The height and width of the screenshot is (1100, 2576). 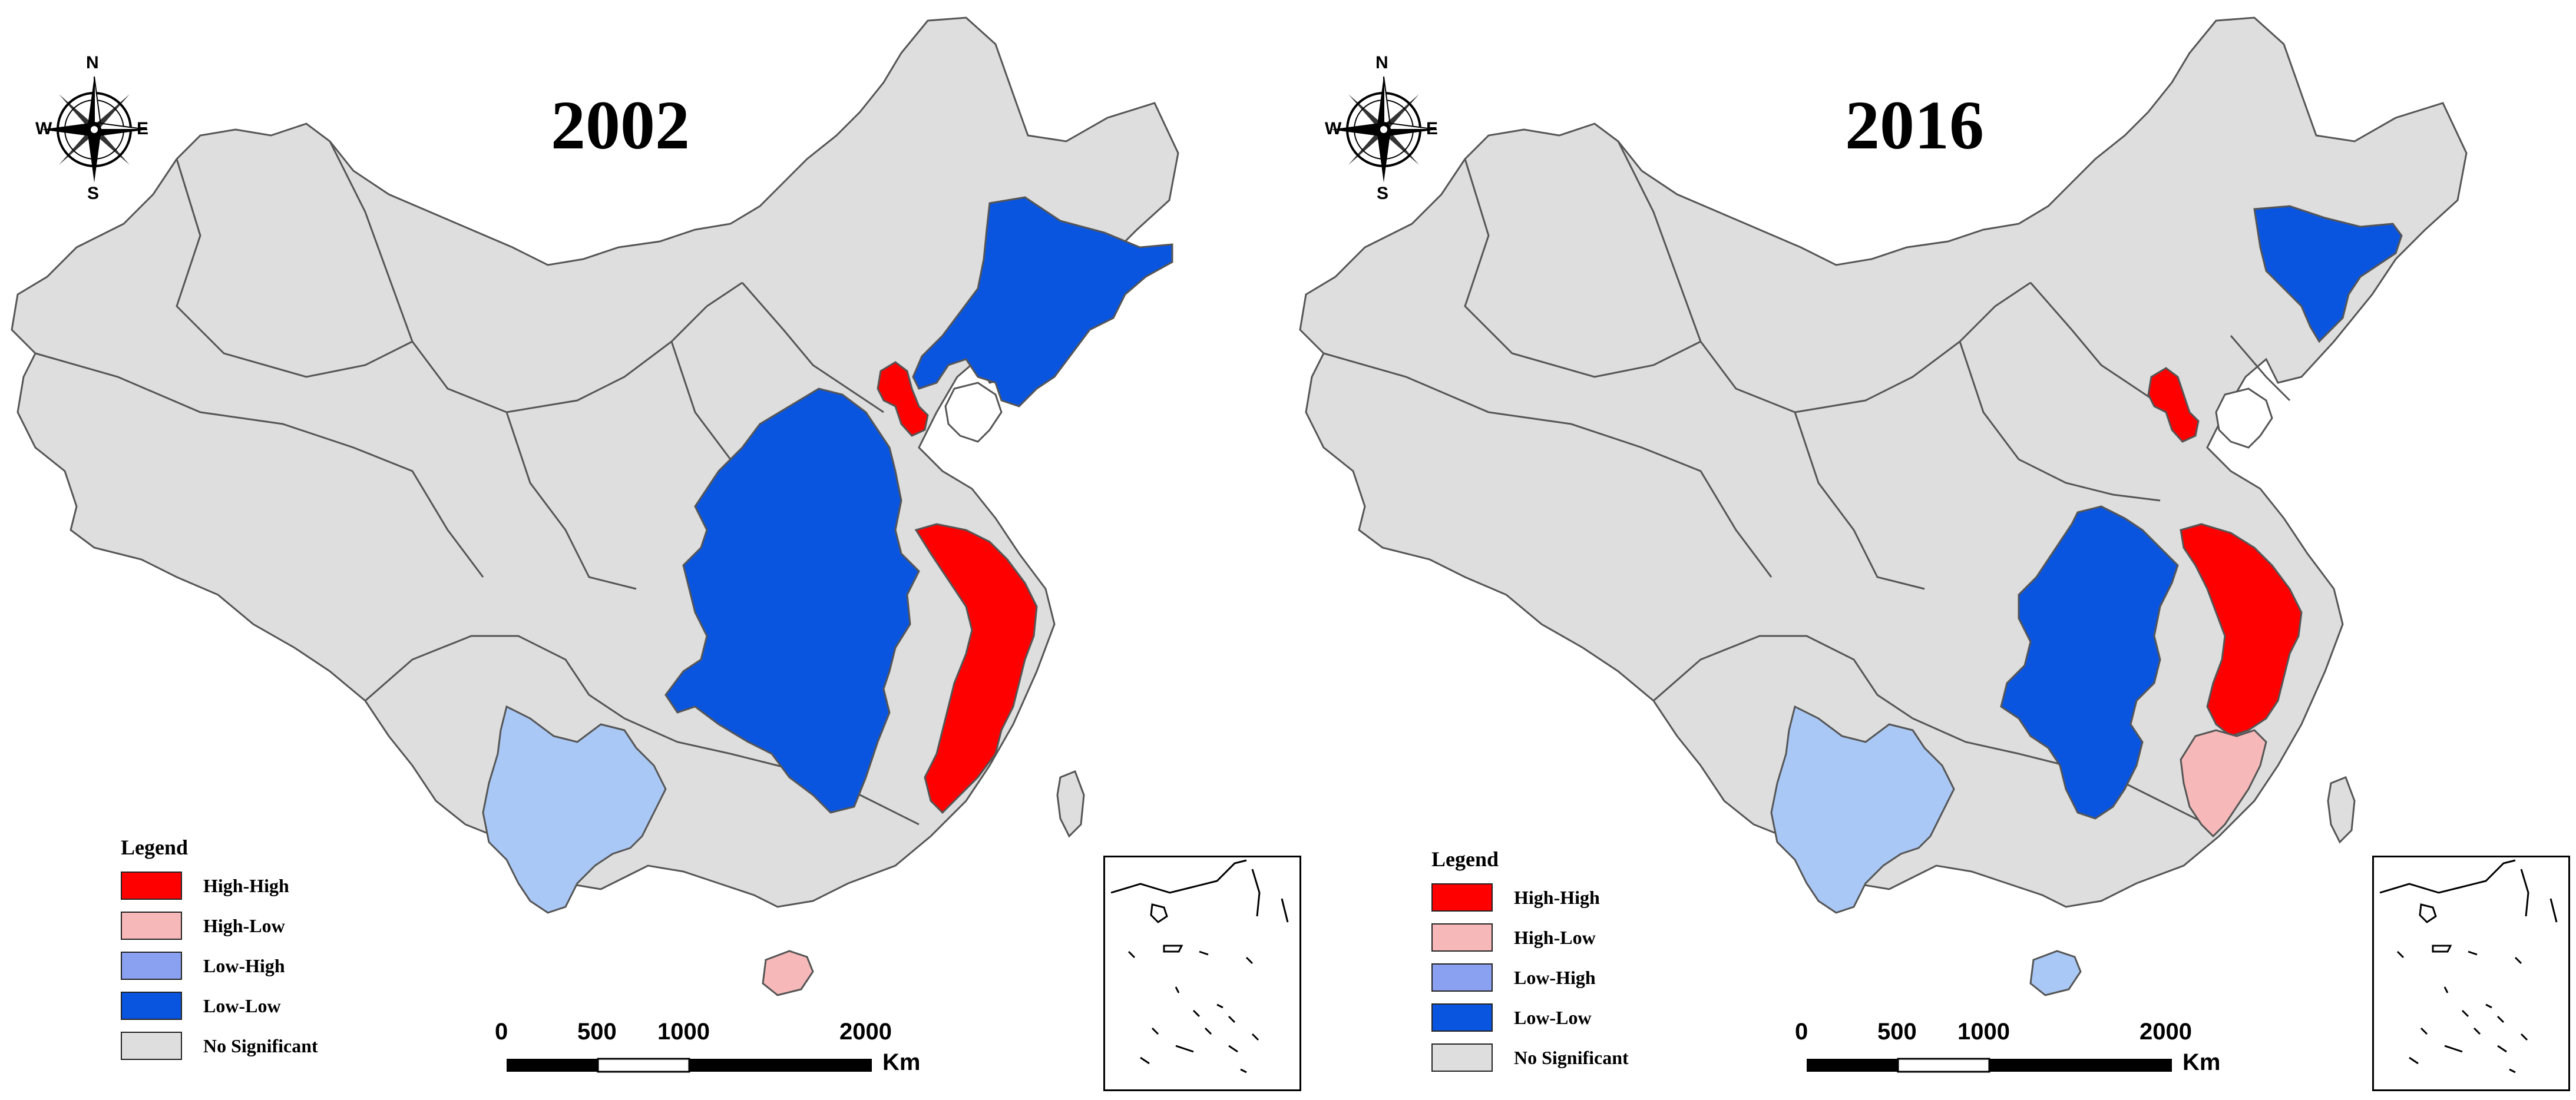 I want to click on region-hainan-high-low, so click(x=788, y=973).